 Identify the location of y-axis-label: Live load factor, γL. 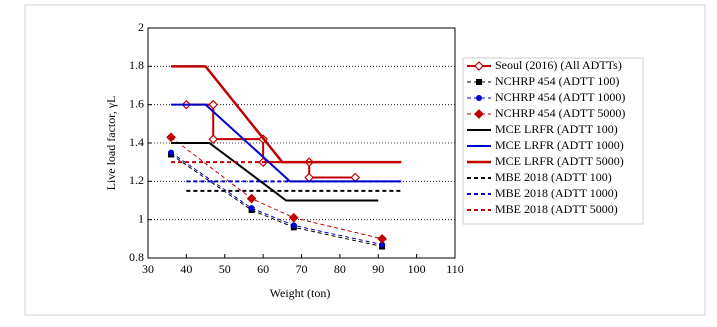
(111, 143).